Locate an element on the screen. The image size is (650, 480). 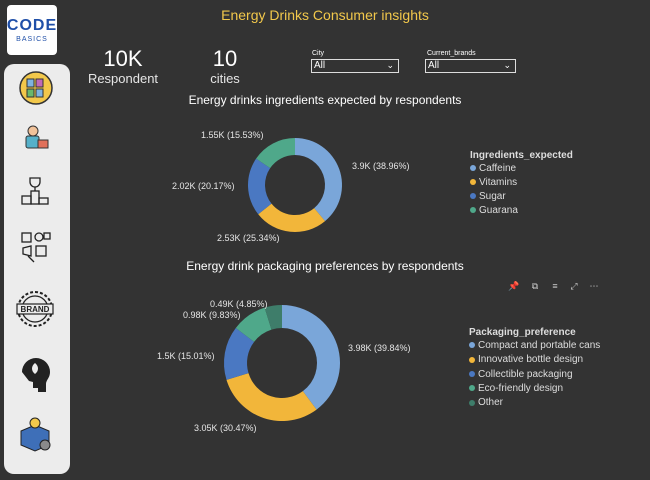
legend-label: Caffeine is located at coordinates (498, 168).